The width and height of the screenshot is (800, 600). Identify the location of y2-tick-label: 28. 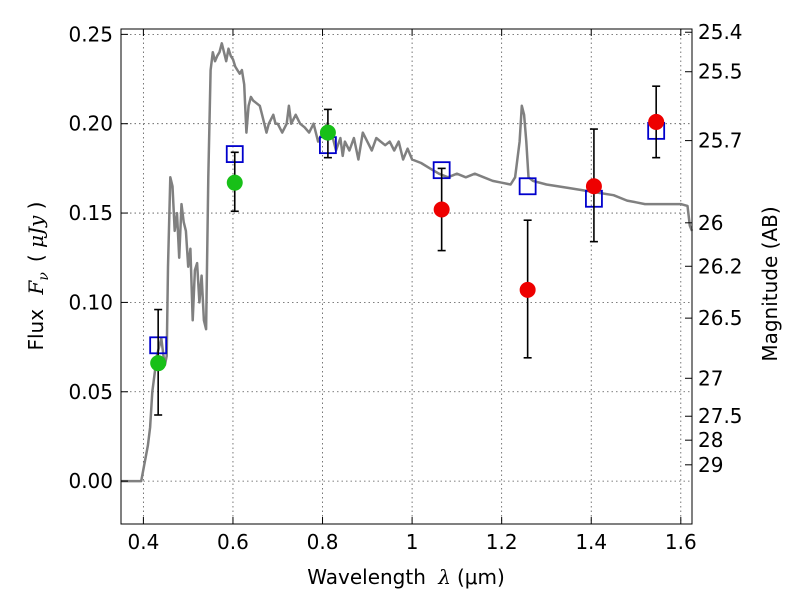
(710, 440).